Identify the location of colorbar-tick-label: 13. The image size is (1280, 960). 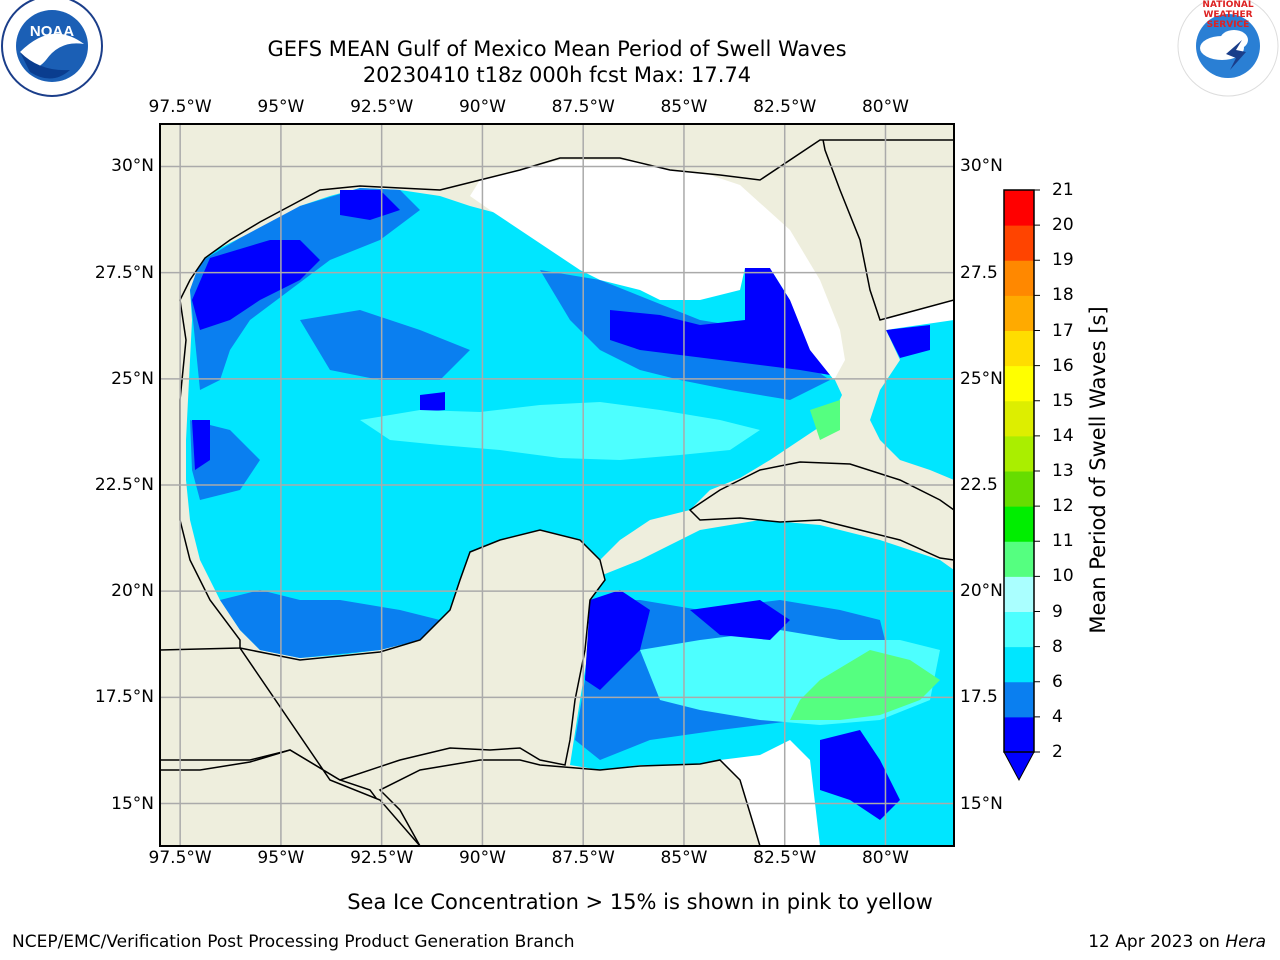
(1063, 471).